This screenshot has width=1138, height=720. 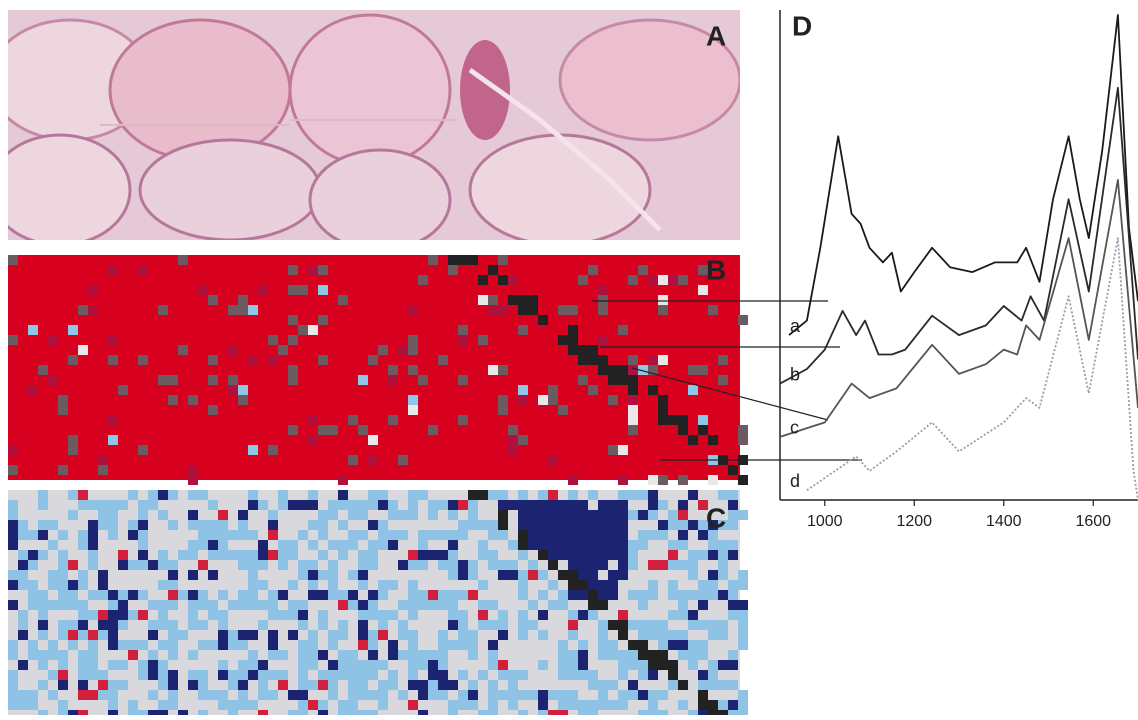 What do you see at coordinates (958, 235) in the screenshot?
I see `spectrum-line` at bounding box center [958, 235].